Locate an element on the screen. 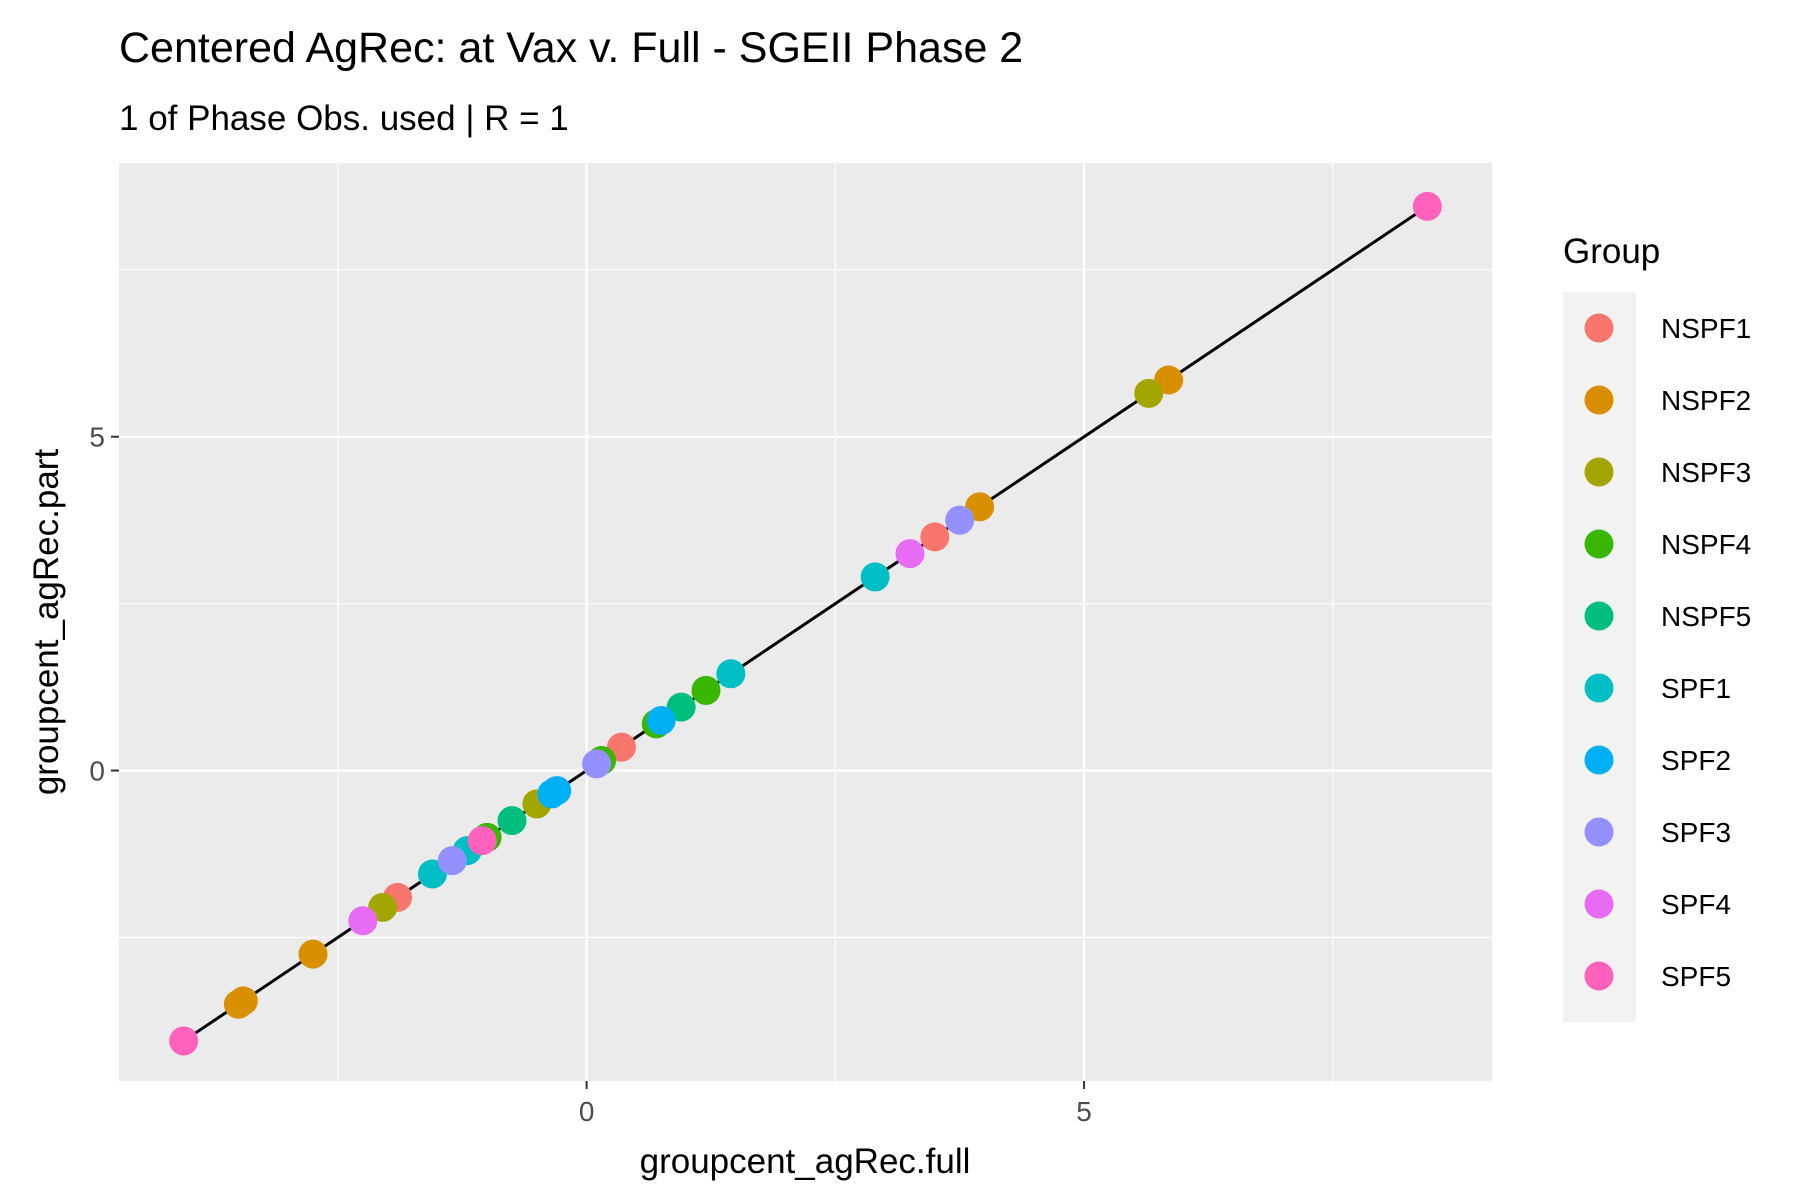  legend-label-nspf1: NSPF1 is located at coordinates (1706, 328).